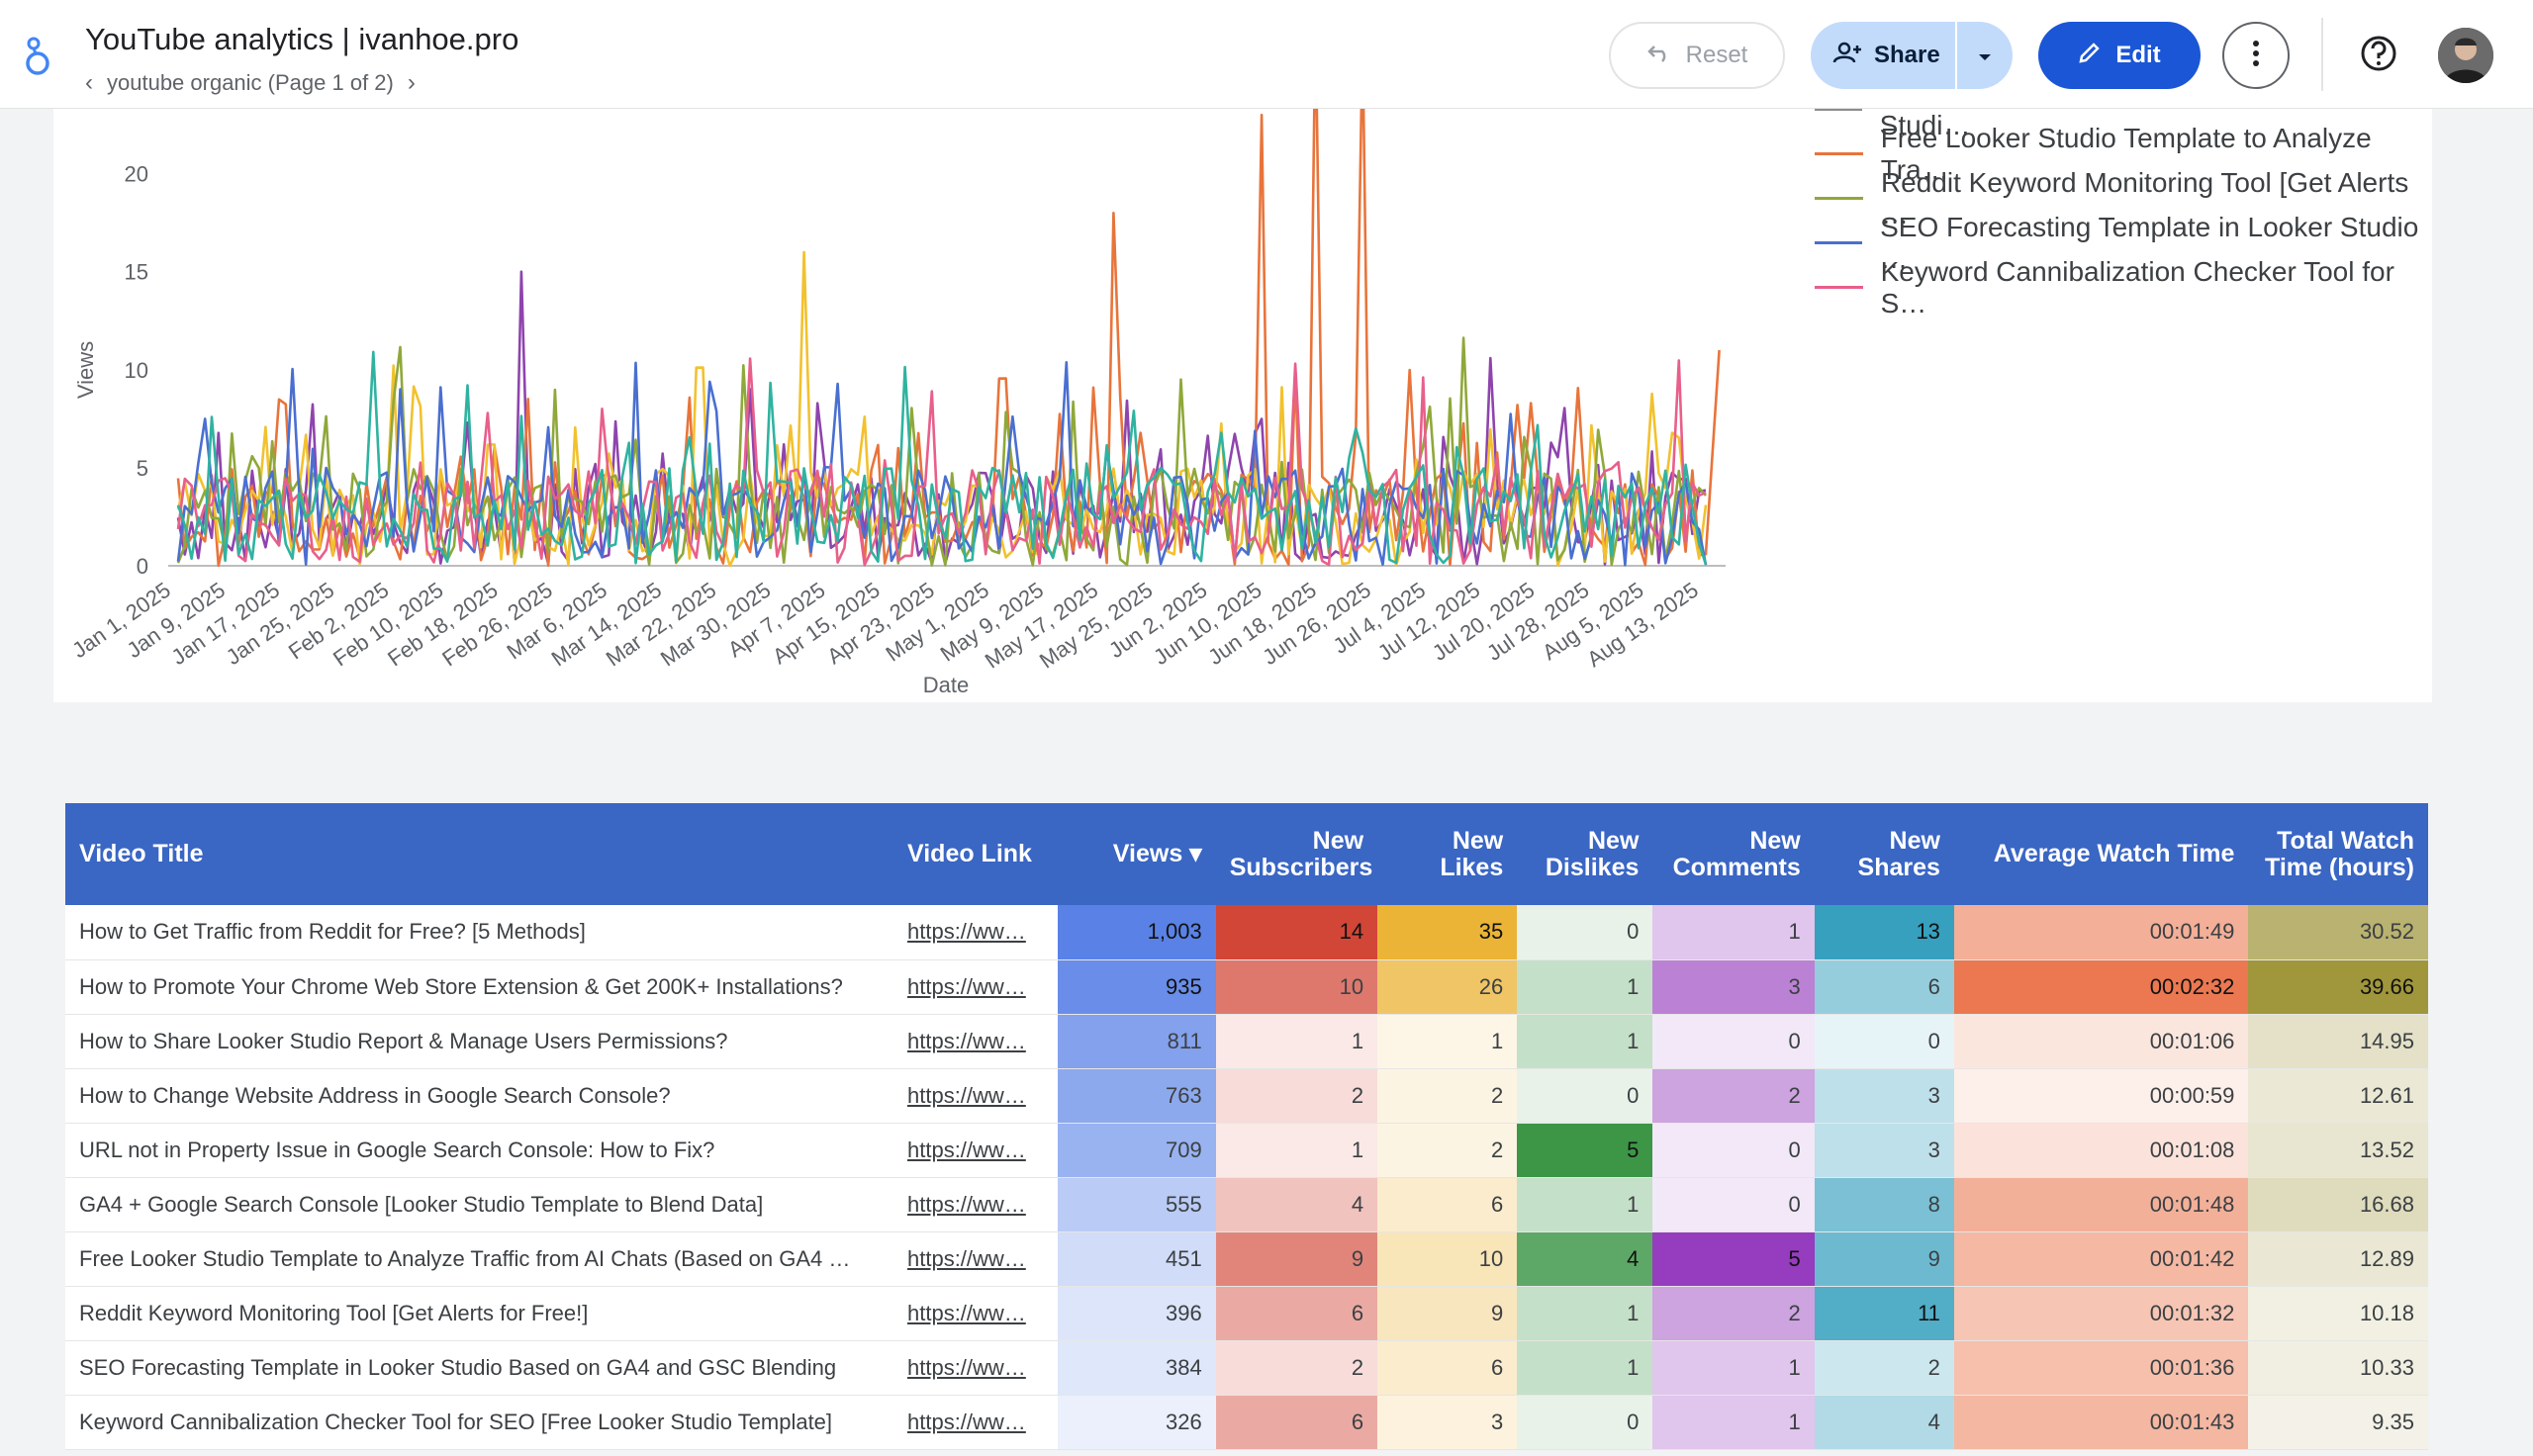 This screenshot has height=1456, width=2533. Describe the element at coordinates (1733, 1313) in the screenshot. I see `new-comments-cell: 2` at that location.